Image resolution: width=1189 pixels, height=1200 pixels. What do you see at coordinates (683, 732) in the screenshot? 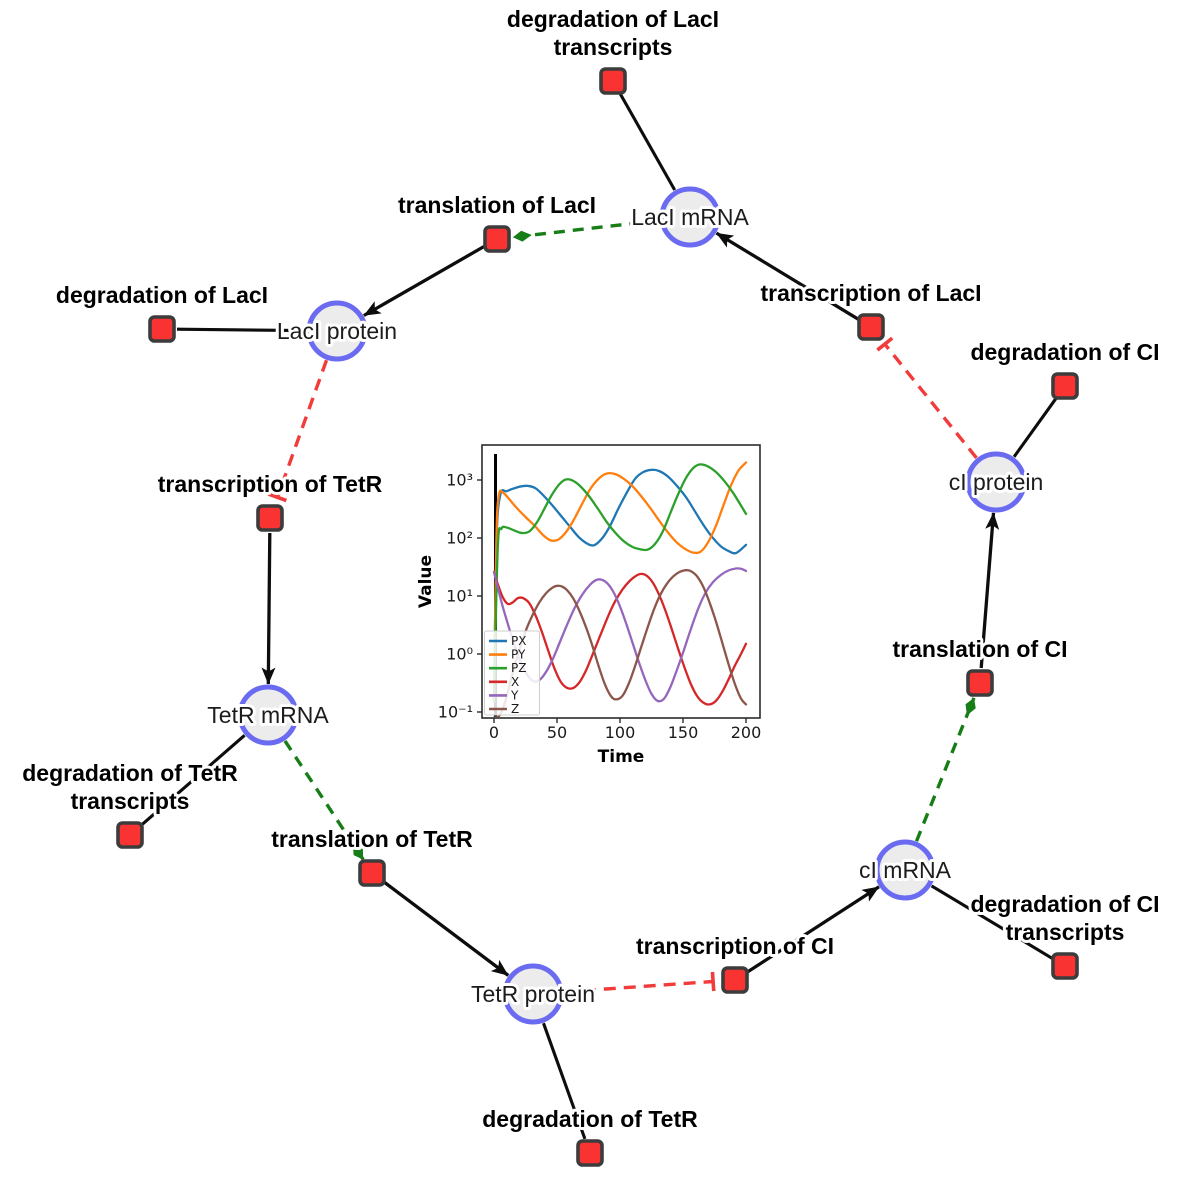
I see `x-tick-label: 150` at bounding box center [683, 732].